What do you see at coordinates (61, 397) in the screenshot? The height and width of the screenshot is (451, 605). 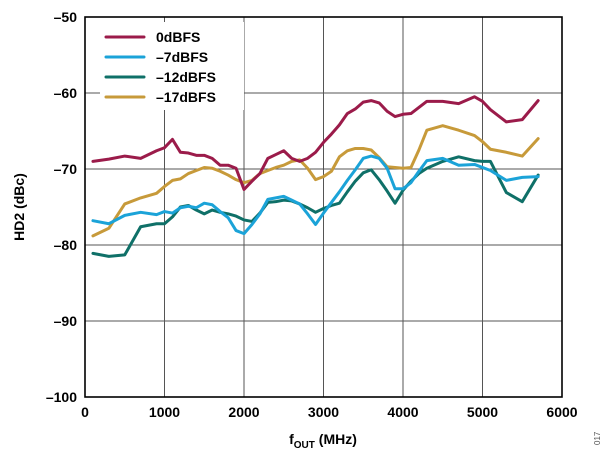 I see `y-tick-label-0: –100` at bounding box center [61, 397].